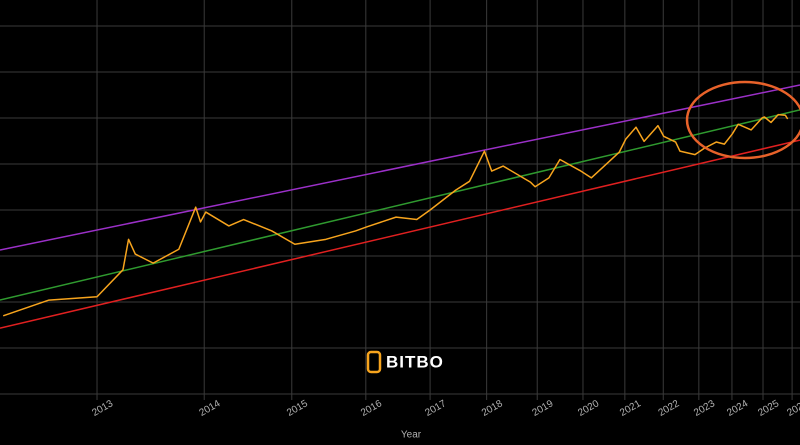 Image resolution: width=800 pixels, height=445 pixels. What do you see at coordinates (411, 435) in the screenshot?
I see `x-axis-label: Year` at bounding box center [411, 435].